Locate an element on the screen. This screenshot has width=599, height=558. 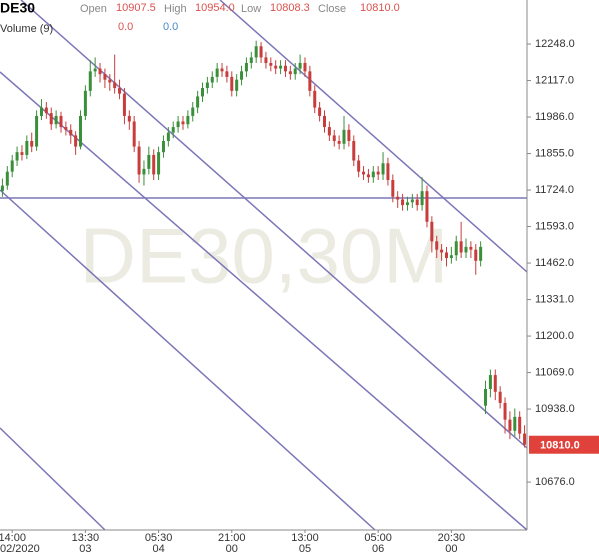
x-date-label: 04 is located at coordinates (158, 549).